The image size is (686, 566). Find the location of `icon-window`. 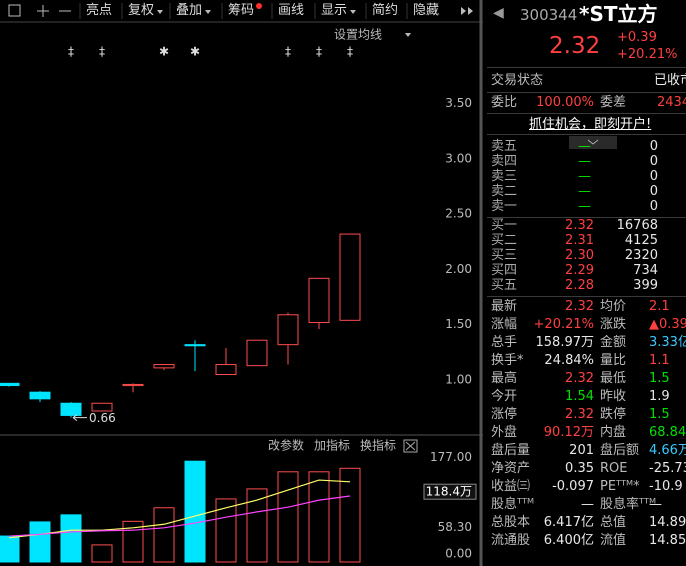

icon-window is located at coordinates (14, 10).